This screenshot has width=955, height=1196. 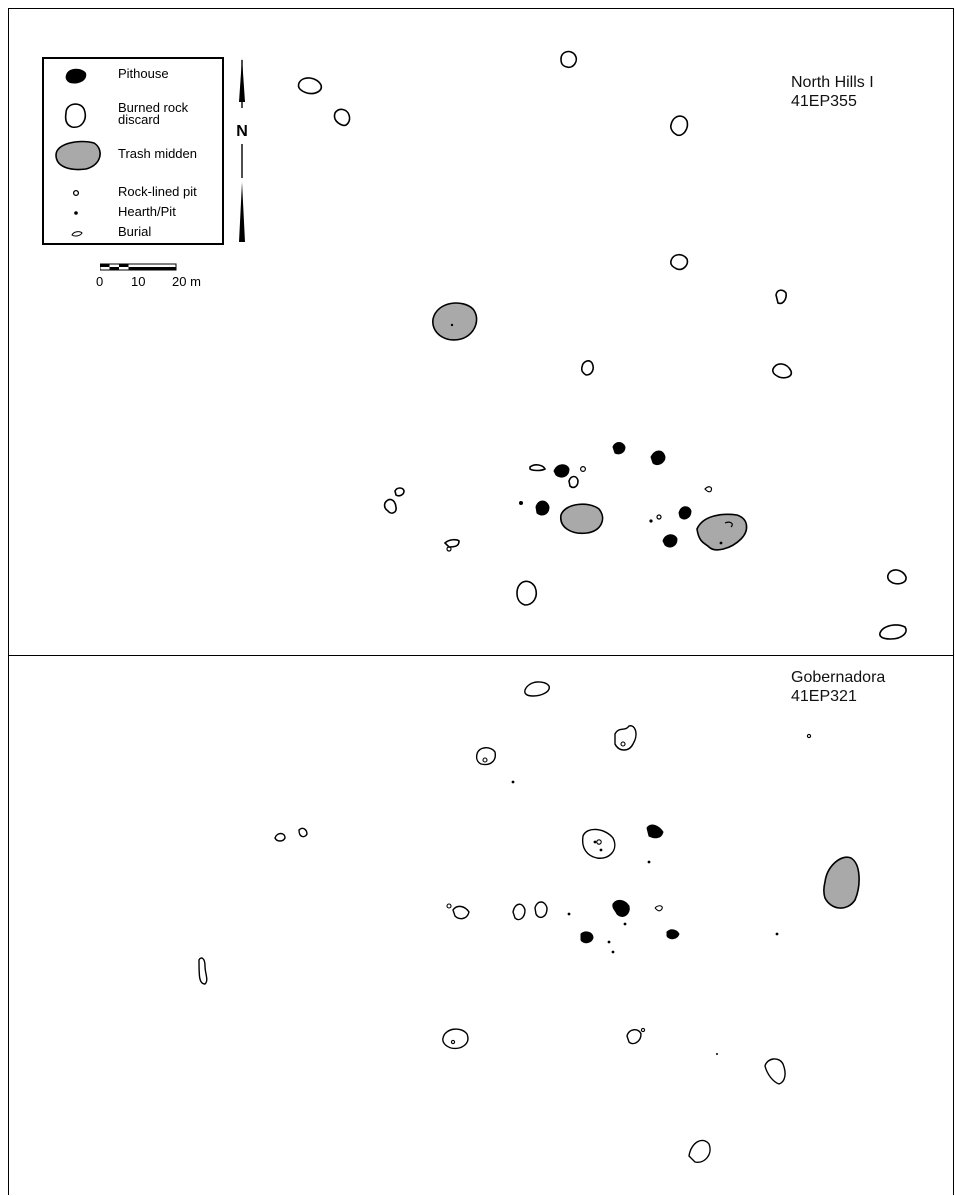 I want to click on north-label: N, so click(x=242, y=131).